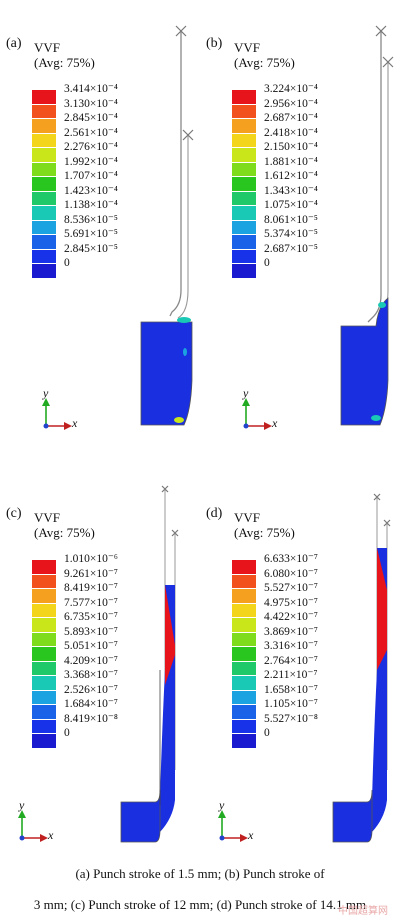 Image resolution: width=400 pixels, height=922 pixels. Describe the element at coordinates (291, 602) in the screenshot. I see `legend-value: 4.975×10⁻⁷` at that location.